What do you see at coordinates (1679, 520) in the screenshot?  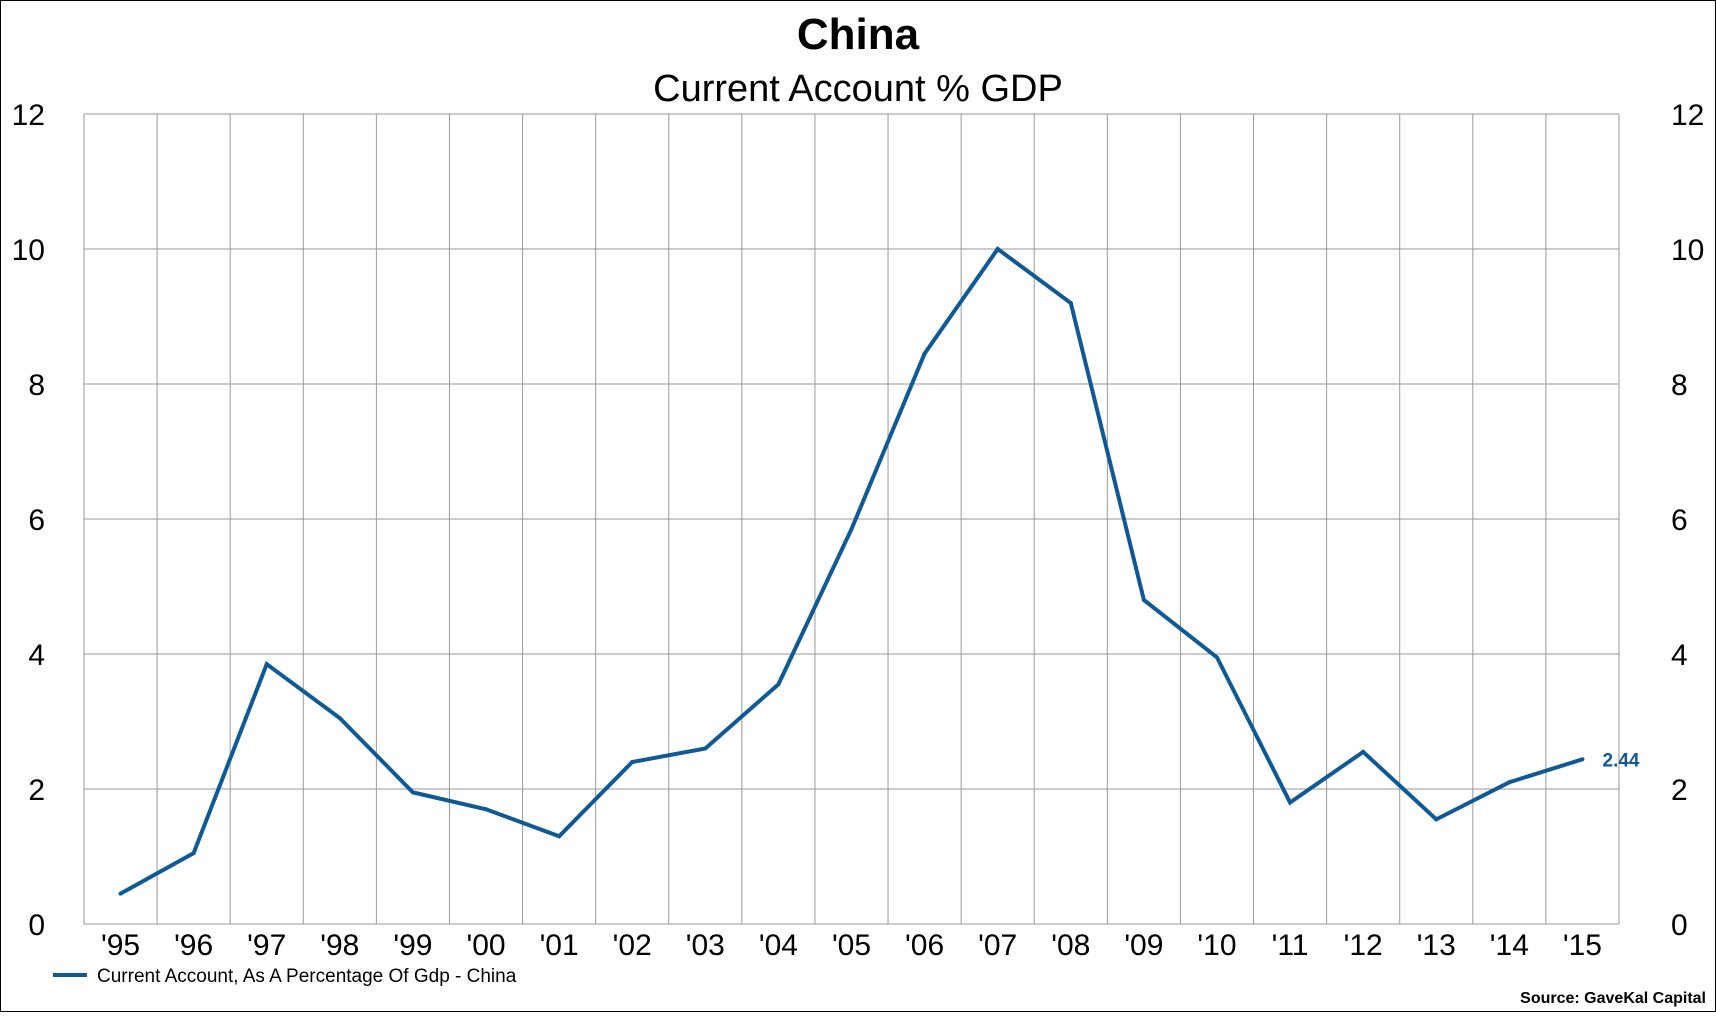 I see `y-tick-label-right: 6` at bounding box center [1679, 520].